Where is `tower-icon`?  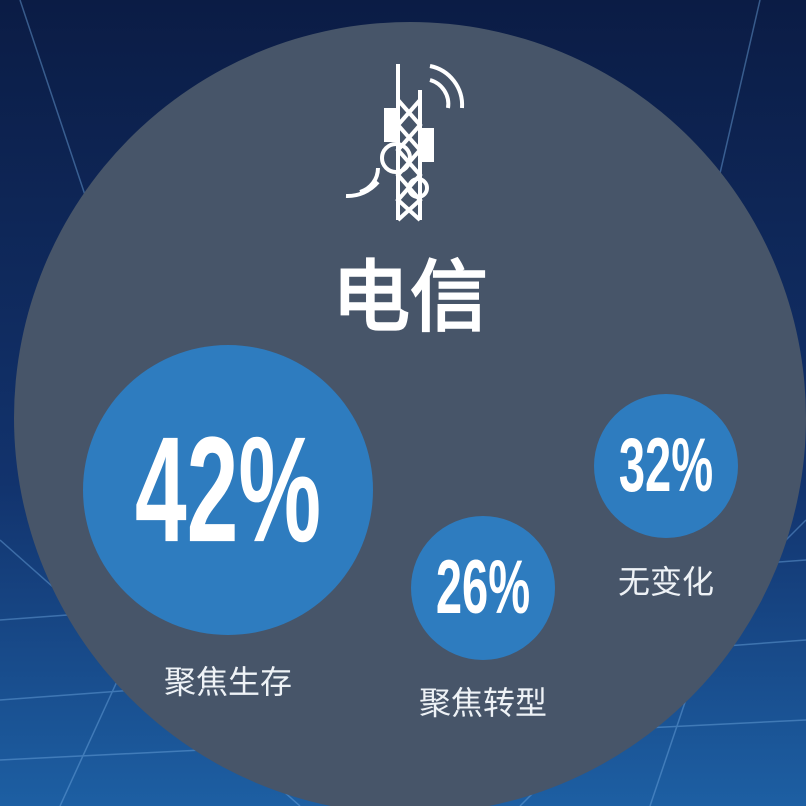 tower-icon is located at coordinates (405, 143).